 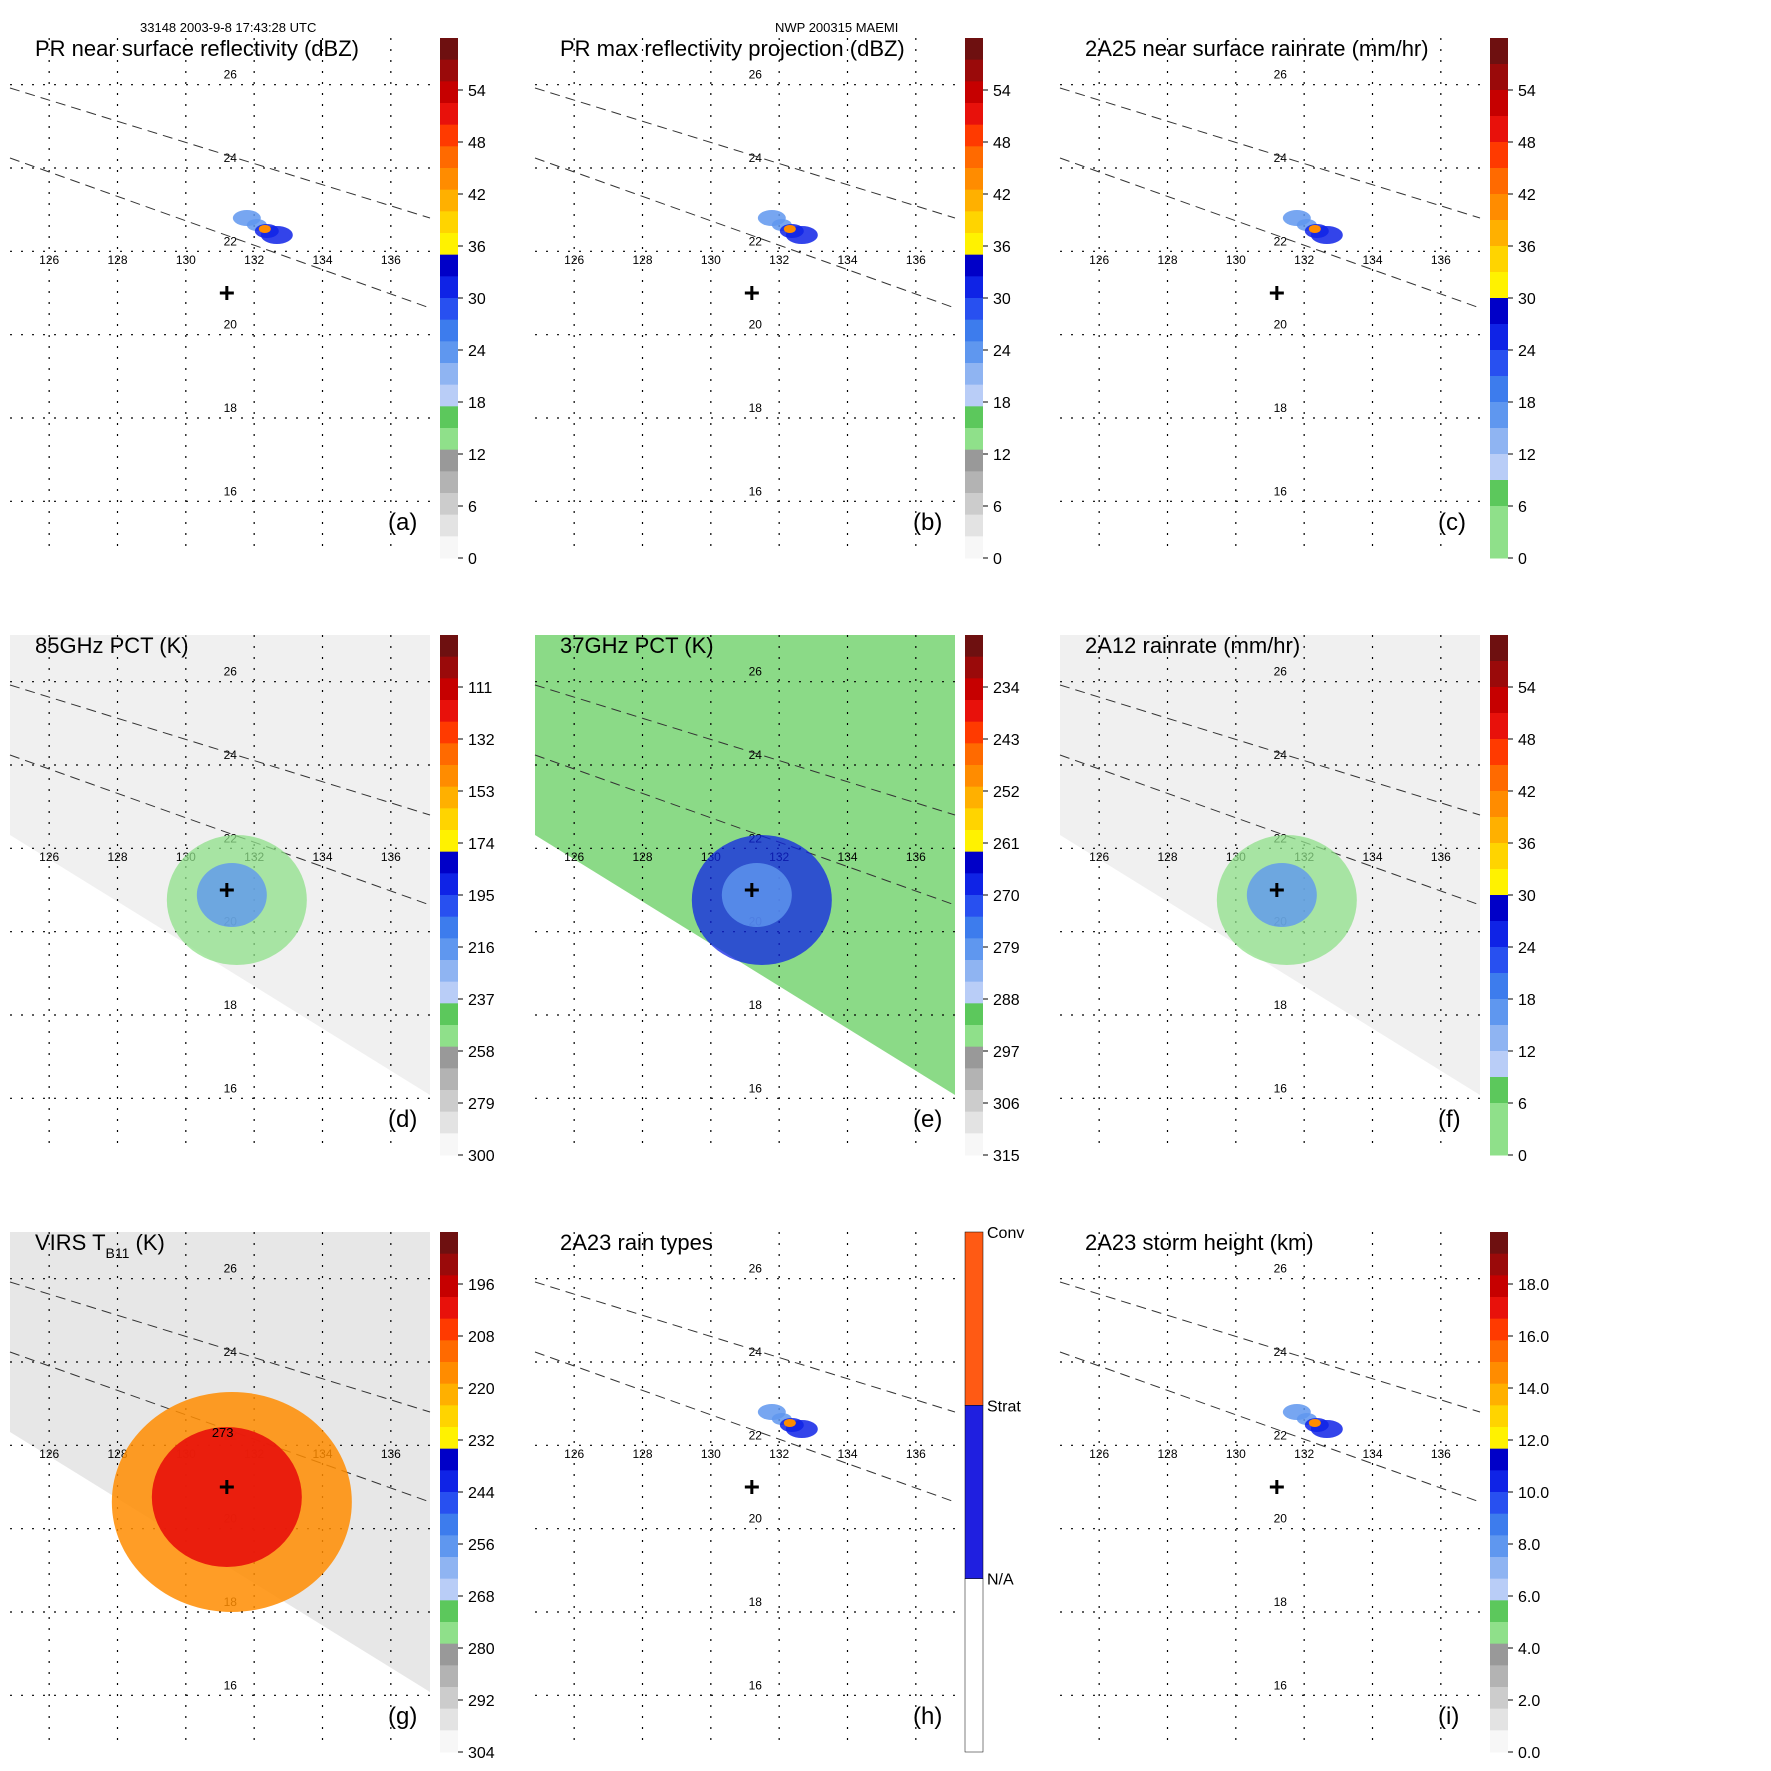 What do you see at coordinates (481, 1285) in the screenshot?
I see `colorbar-label: 196` at bounding box center [481, 1285].